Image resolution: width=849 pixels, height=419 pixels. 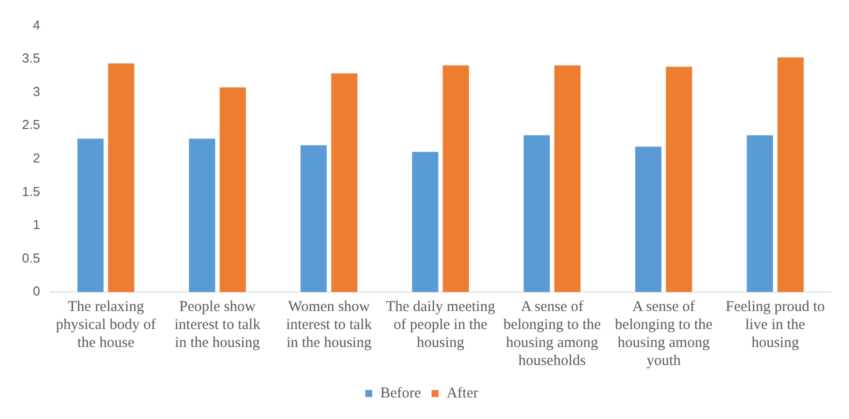 What do you see at coordinates (36, 224) in the screenshot?
I see `y-tick-label: 1` at bounding box center [36, 224].